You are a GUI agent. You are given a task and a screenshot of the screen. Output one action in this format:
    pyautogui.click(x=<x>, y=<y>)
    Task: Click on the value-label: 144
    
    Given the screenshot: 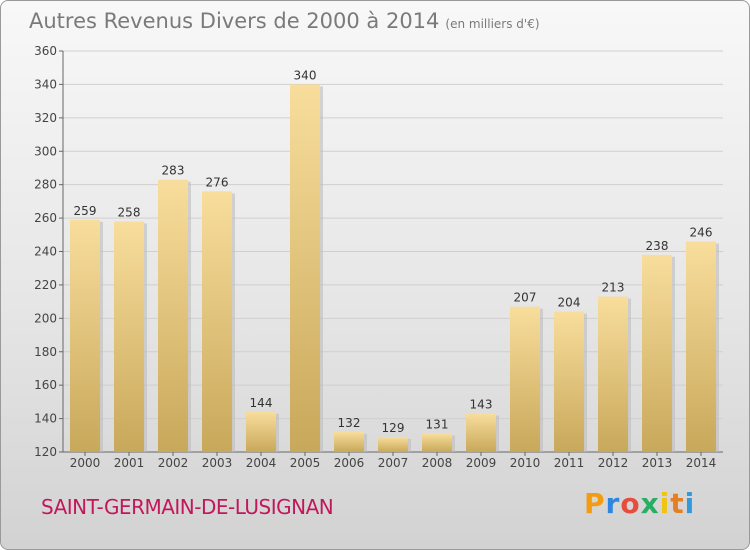 What is the action you would take?
    pyautogui.click(x=261, y=403)
    